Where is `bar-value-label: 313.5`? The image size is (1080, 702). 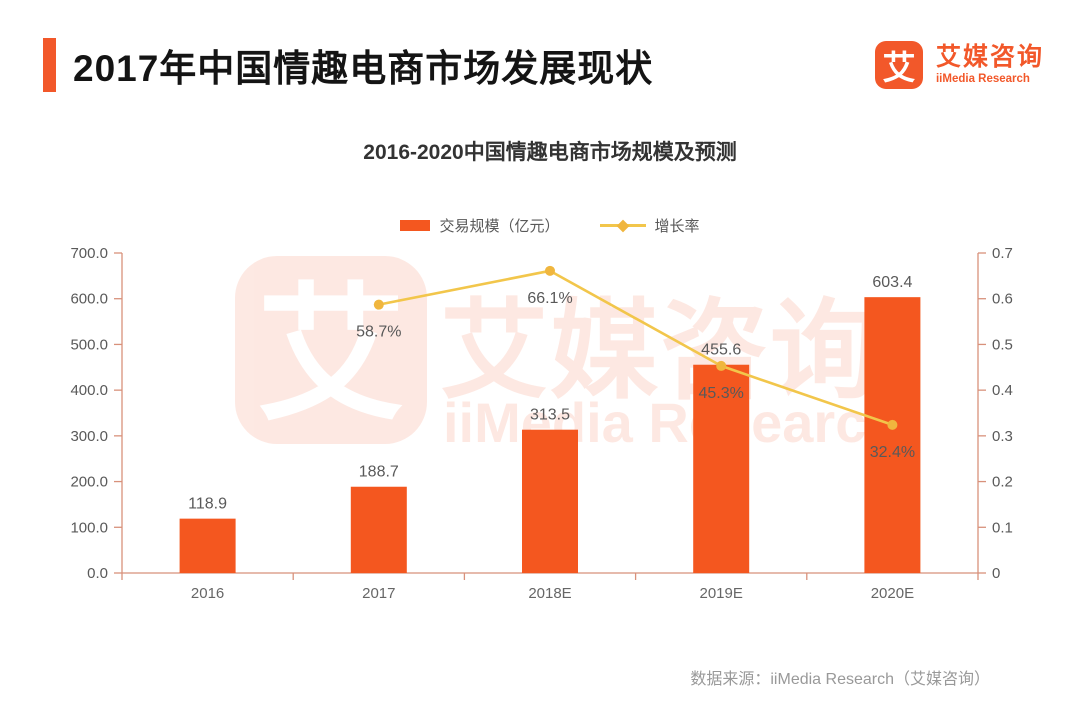 bar-value-label: 313.5 is located at coordinates (550, 415).